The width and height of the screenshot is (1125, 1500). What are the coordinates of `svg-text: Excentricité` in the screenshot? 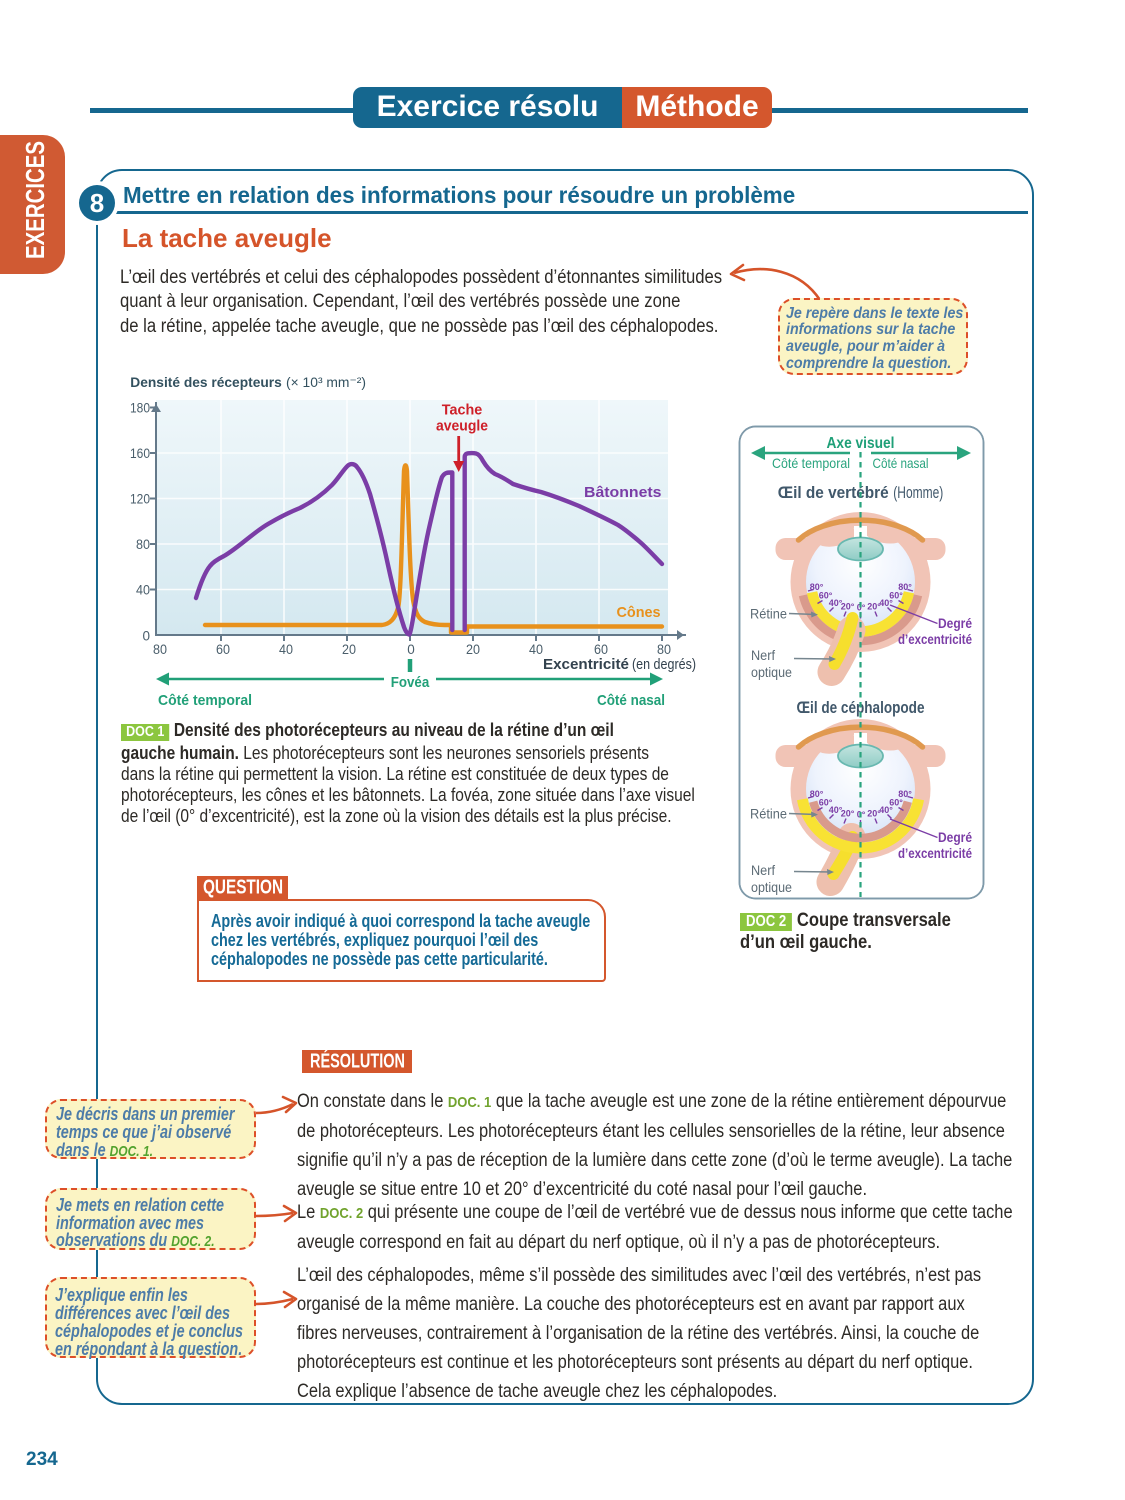 It's located at (586, 664).